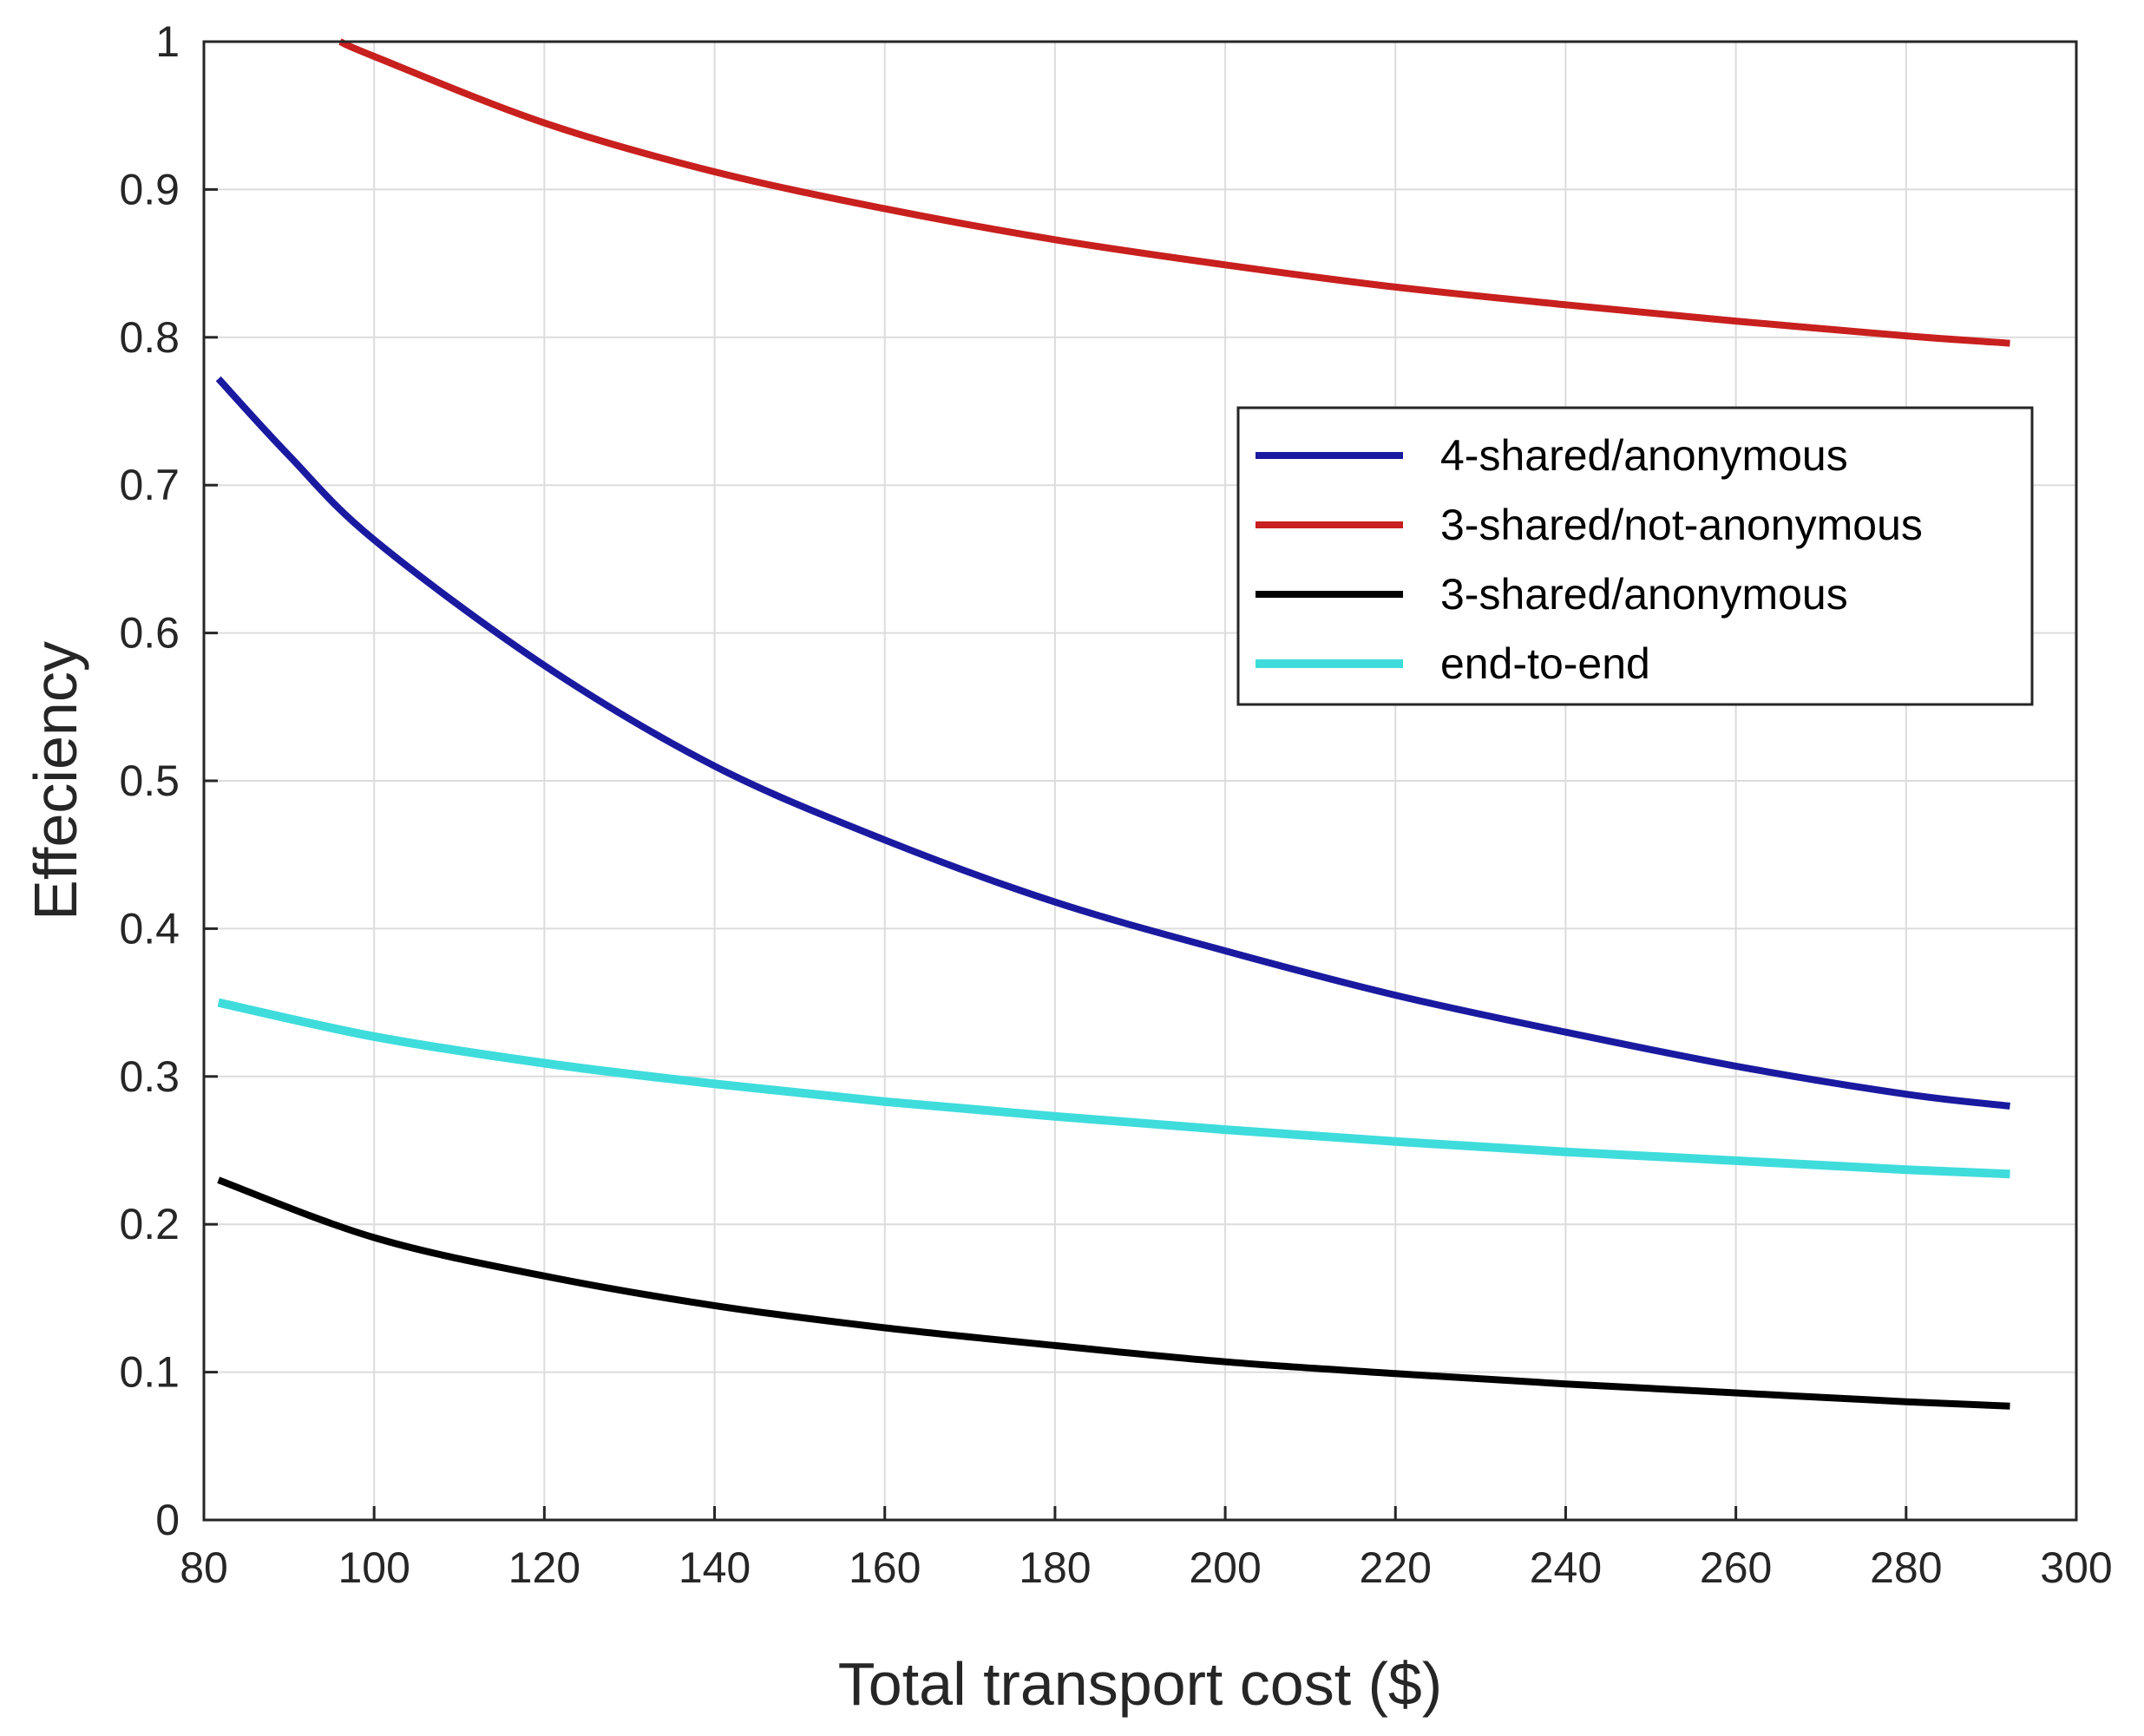  I want to click on x-tick-label: 100, so click(374, 1567).